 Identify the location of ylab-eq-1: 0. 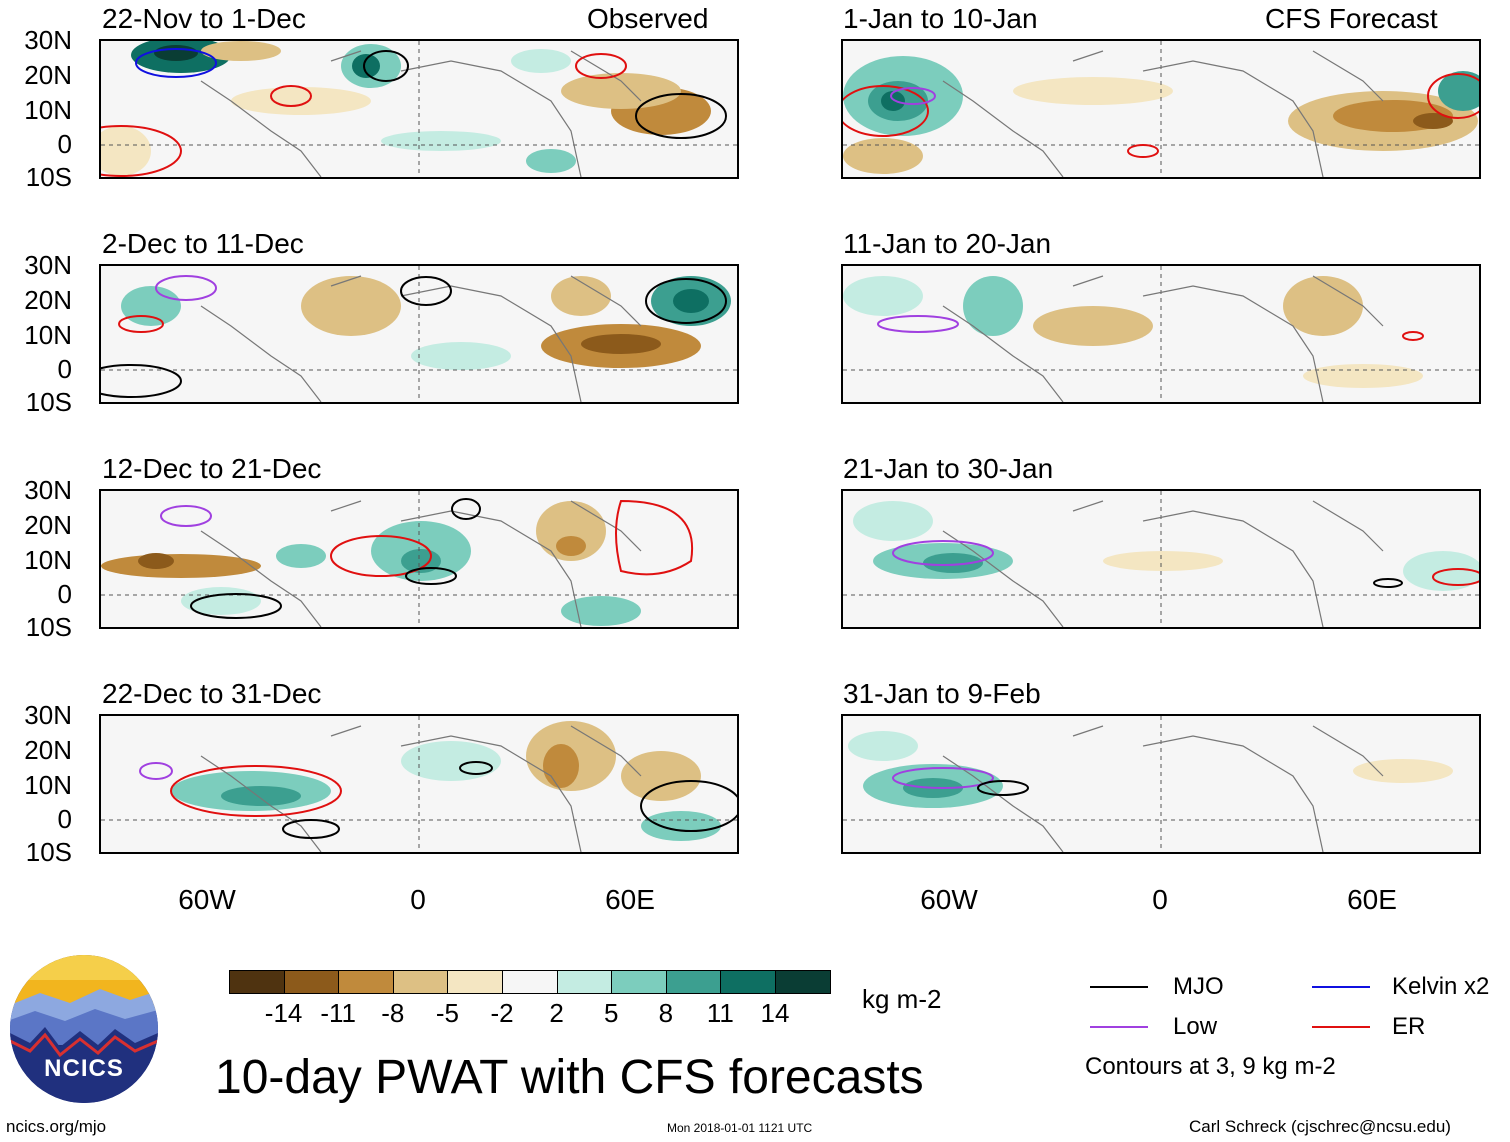
(64, 144).